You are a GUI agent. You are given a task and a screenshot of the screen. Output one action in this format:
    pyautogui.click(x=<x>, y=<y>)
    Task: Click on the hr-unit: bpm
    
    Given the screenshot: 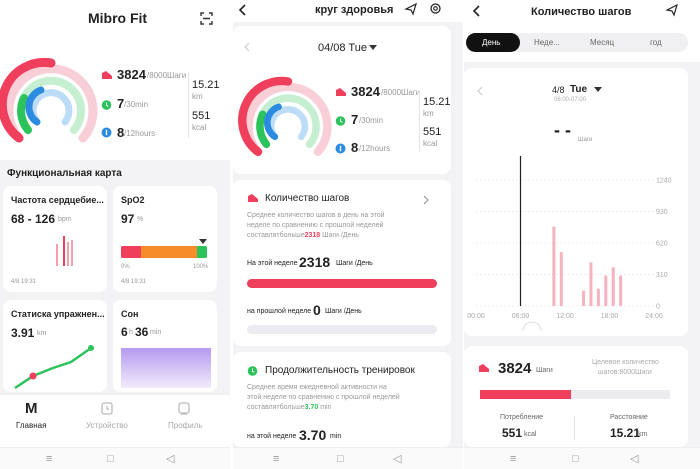 What is the action you would take?
    pyautogui.click(x=65, y=219)
    